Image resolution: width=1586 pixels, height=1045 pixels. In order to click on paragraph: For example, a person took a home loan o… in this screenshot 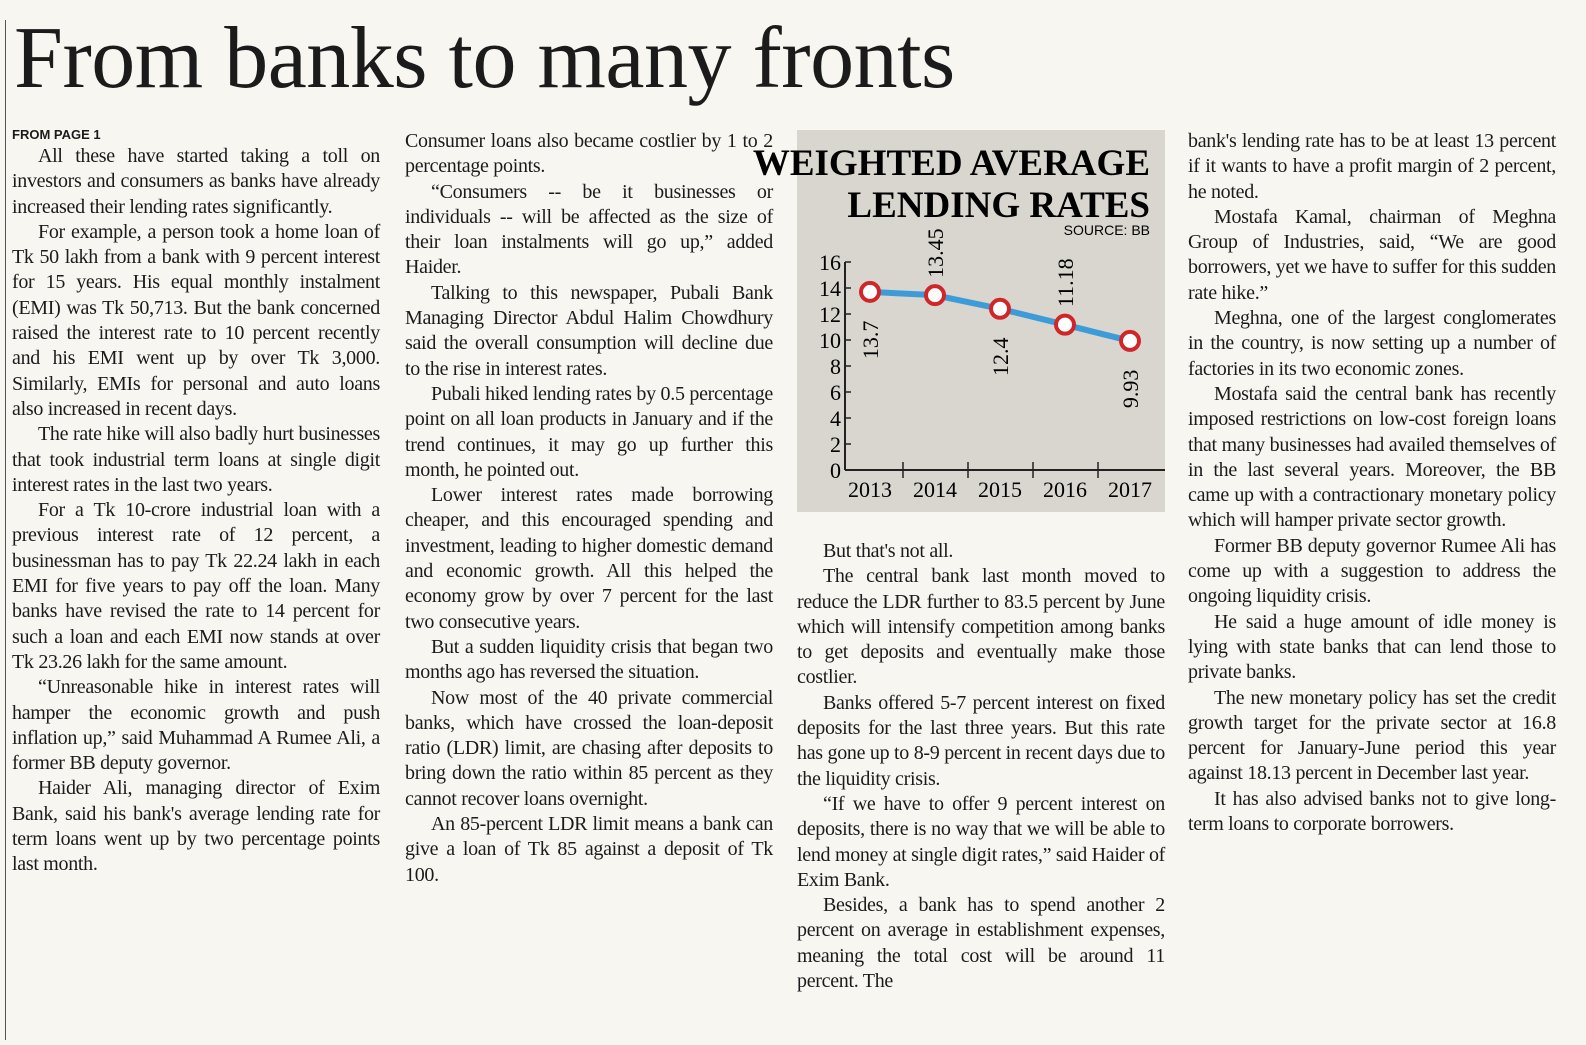, I will do `click(196, 320)`.